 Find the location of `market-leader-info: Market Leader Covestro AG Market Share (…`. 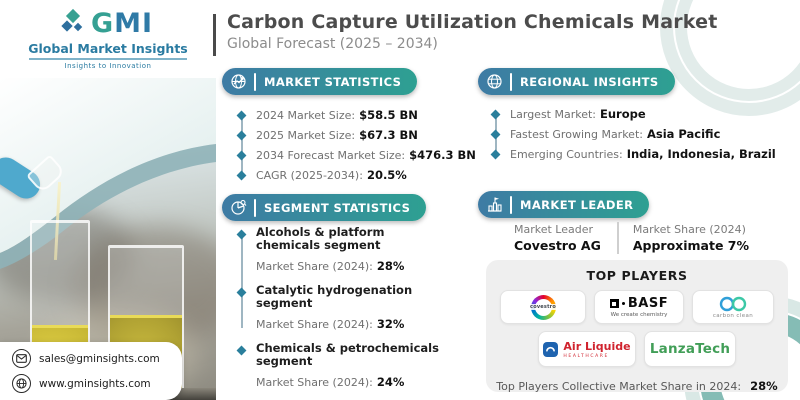

market-leader-info: Market Leader Covestro AG Market Share (… is located at coordinates (632, 238).